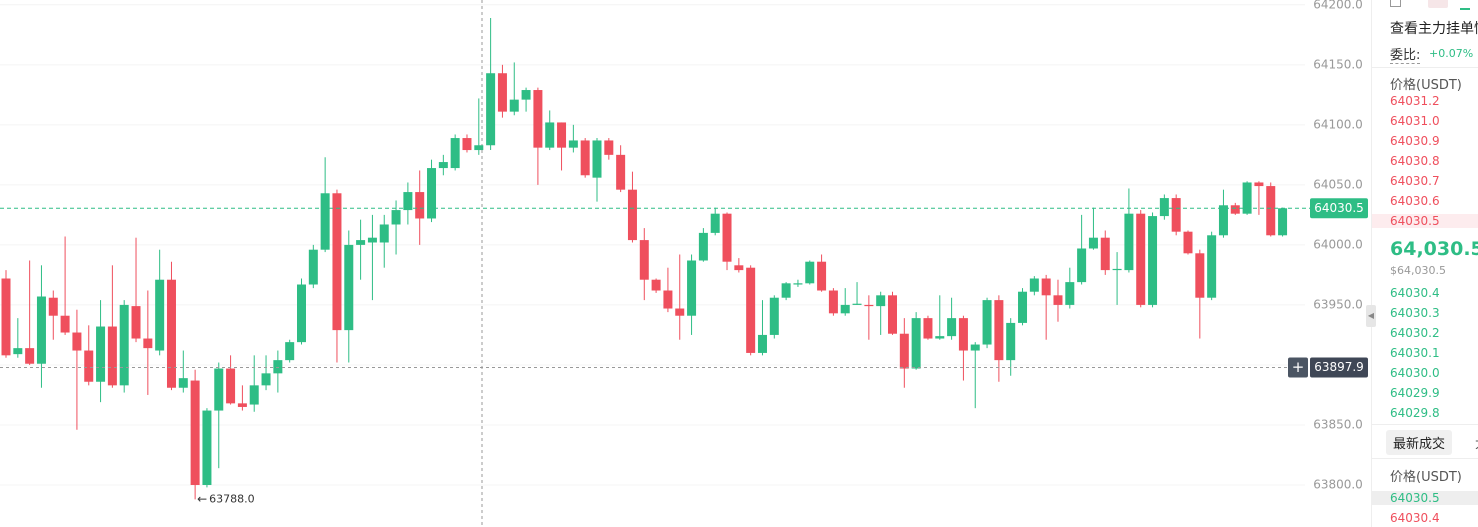 The image size is (1478, 527). I want to click on price-row: 64031.2, so click(1415, 101).